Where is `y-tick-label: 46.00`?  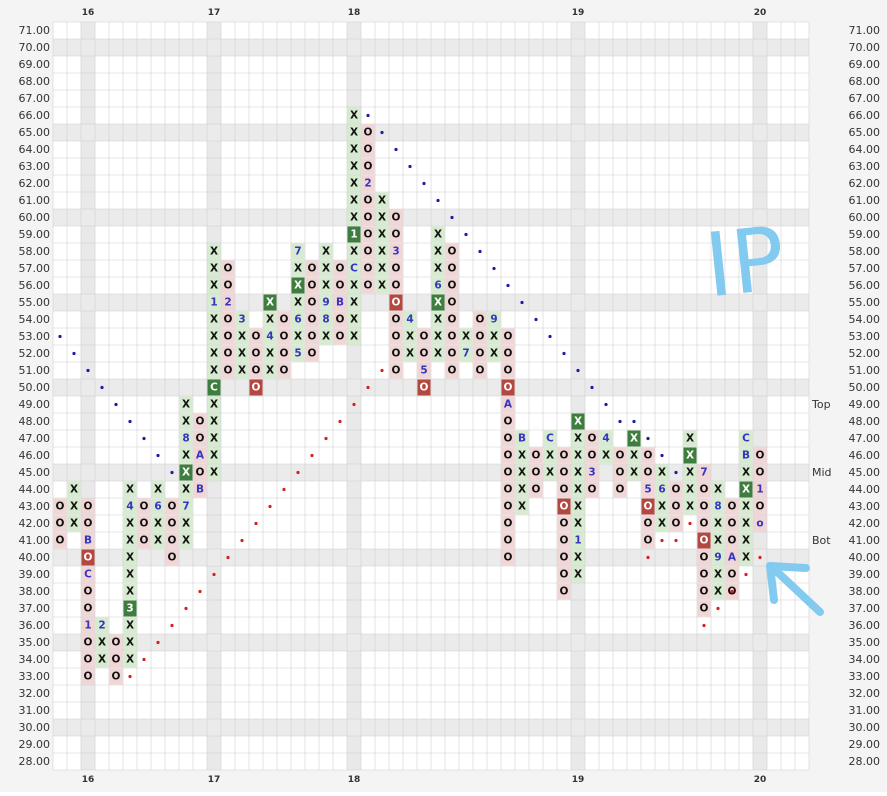
y-tick-label: 46.00 is located at coordinates (35, 455).